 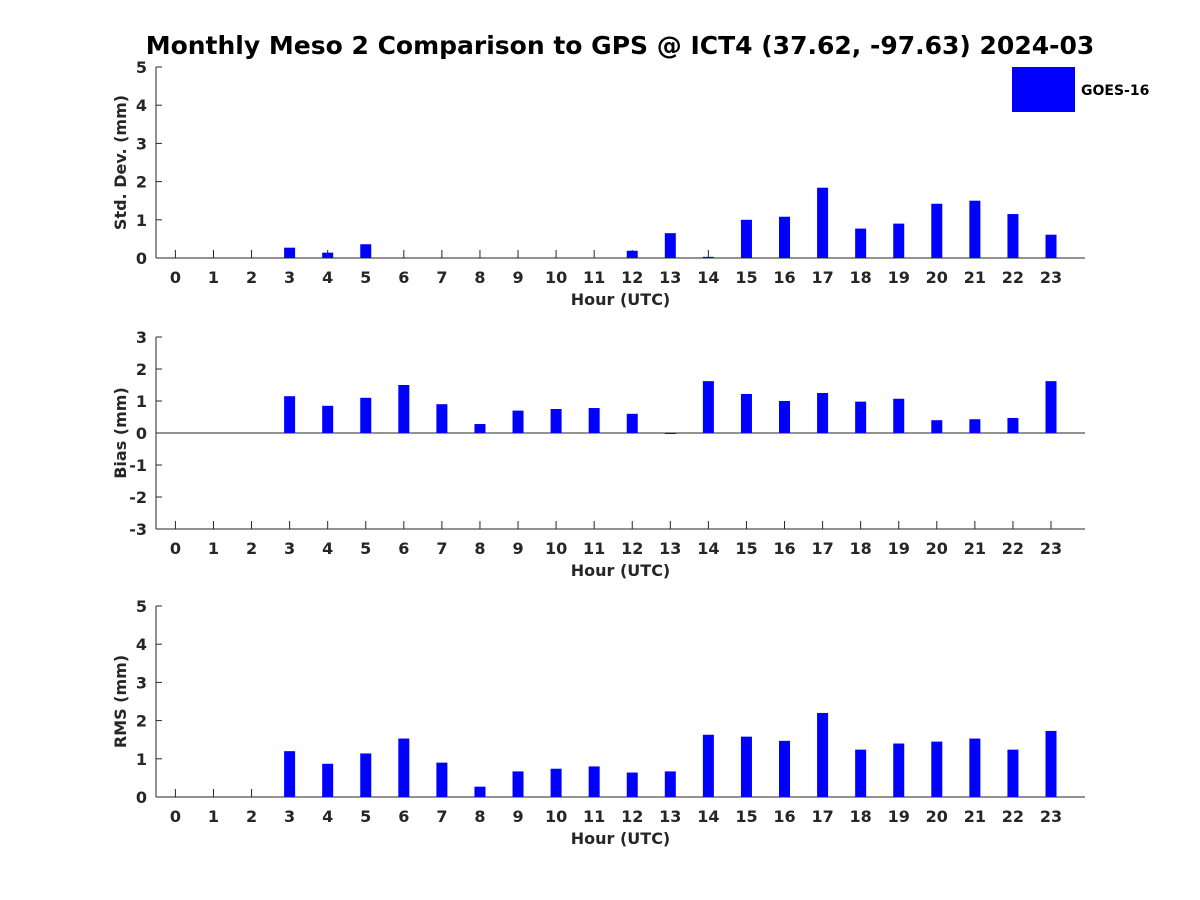 I want to click on bias-x-tick-label: 12, so click(x=632, y=548).